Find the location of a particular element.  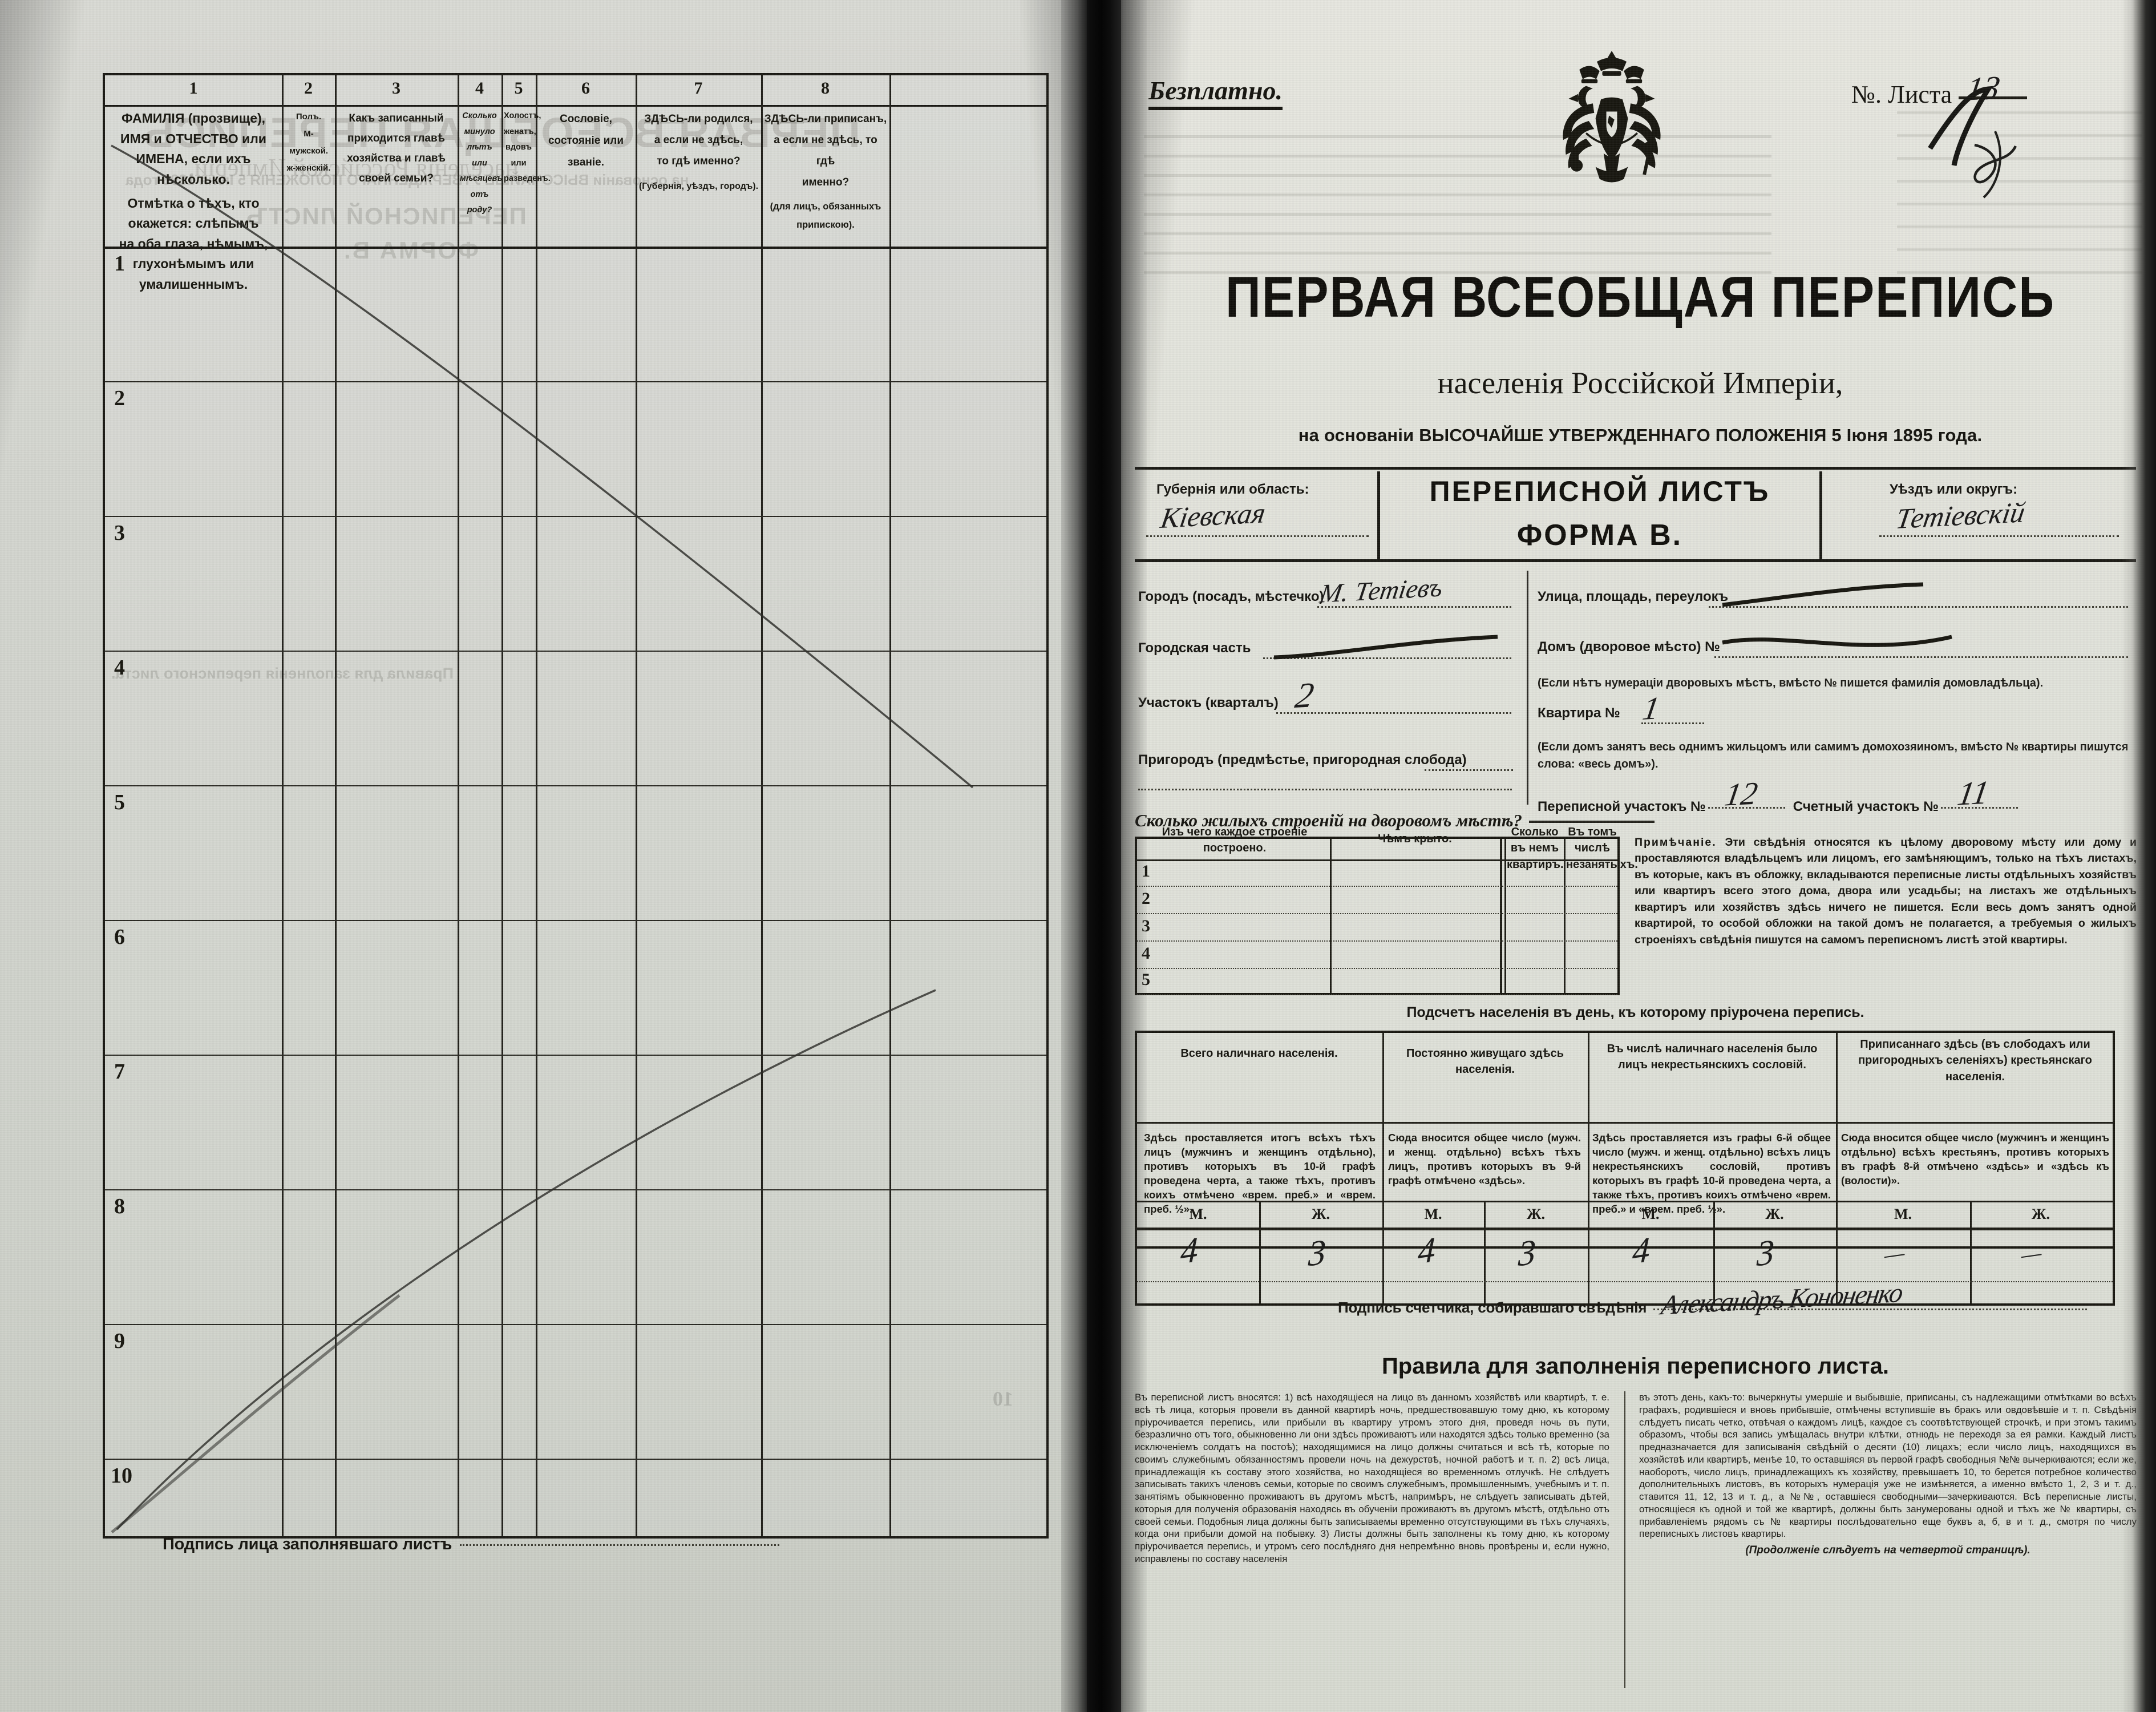

city-part-label: Городская часть is located at coordinates (1194, 648).